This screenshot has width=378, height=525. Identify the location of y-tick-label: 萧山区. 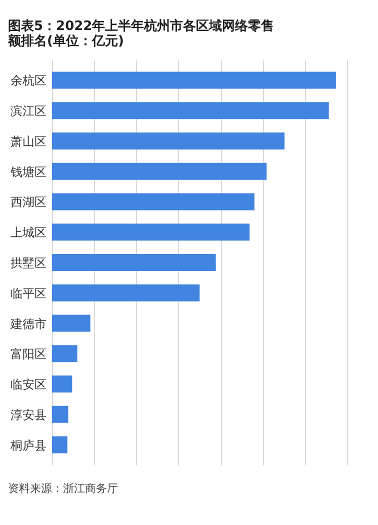
(28, 141).